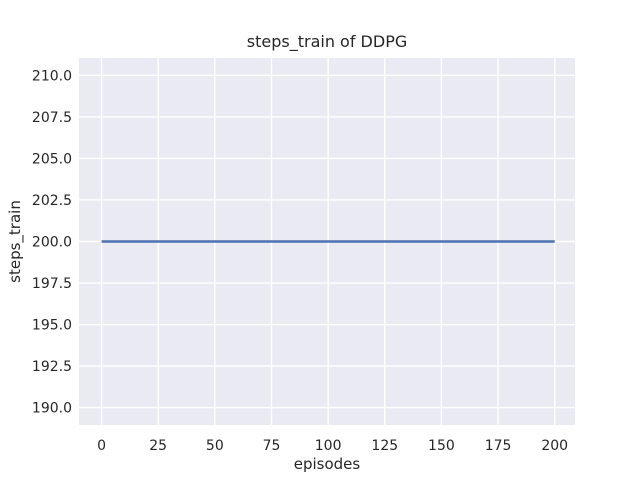 This screenshot has height=480, width=640. I want to click on y-tick-label: 190.0, so click(52, 409).